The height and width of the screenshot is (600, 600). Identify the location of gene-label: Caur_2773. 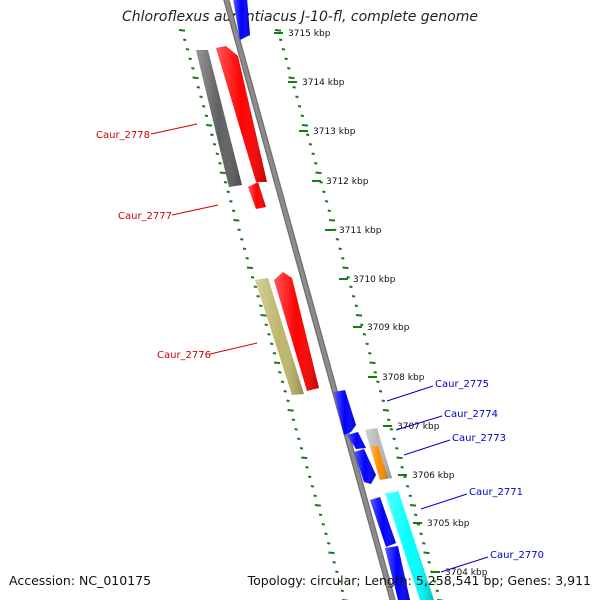
(479, 438).